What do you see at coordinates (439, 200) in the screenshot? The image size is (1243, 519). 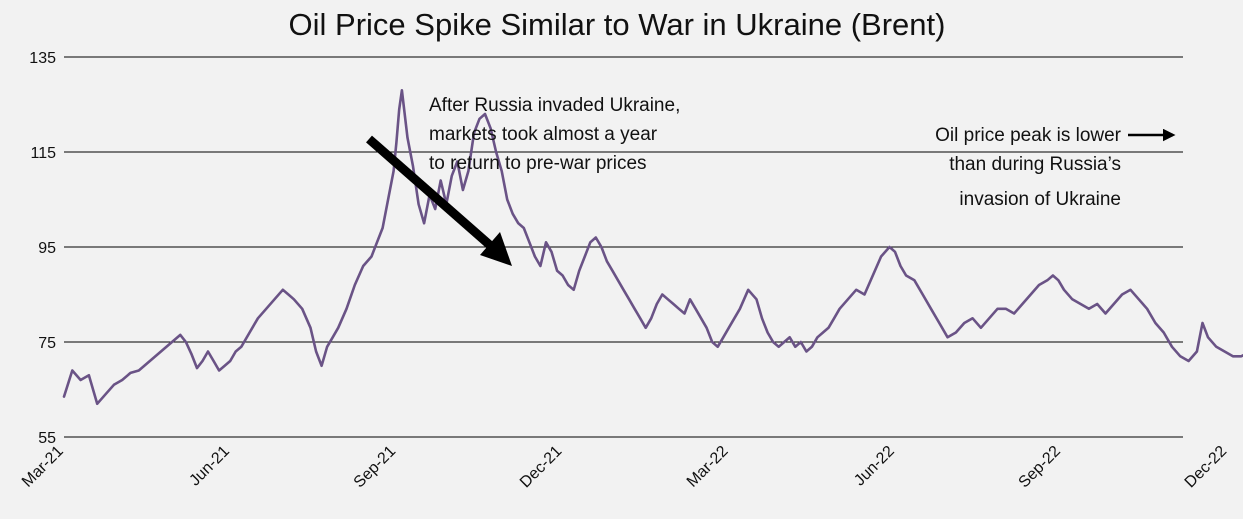 I see `annotation-ukraine-arrow` at bounding box center [439, 200].